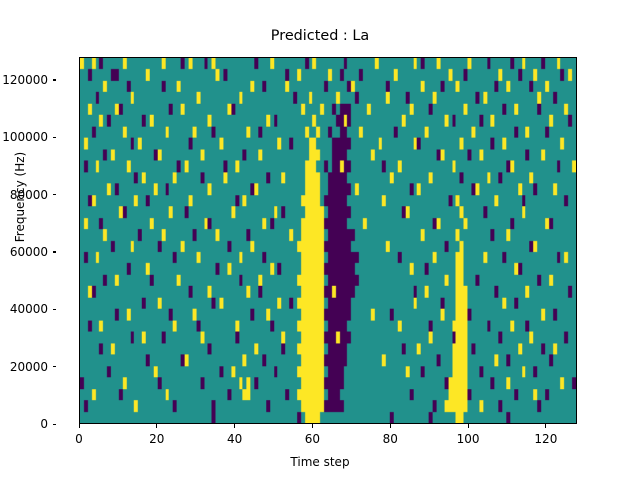 The width and height of the screenshot is (640, 480). Describe the element at coordinates (44, 424) in the screenshot. I see `y-tick-label: 0` at that location.